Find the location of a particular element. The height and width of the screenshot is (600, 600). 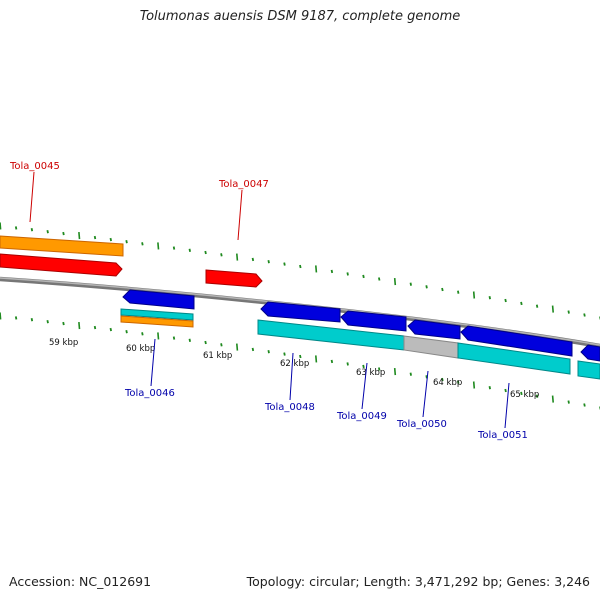

gene-label-tola-0047: Tola_0047 is located at coordinates (243, 184).